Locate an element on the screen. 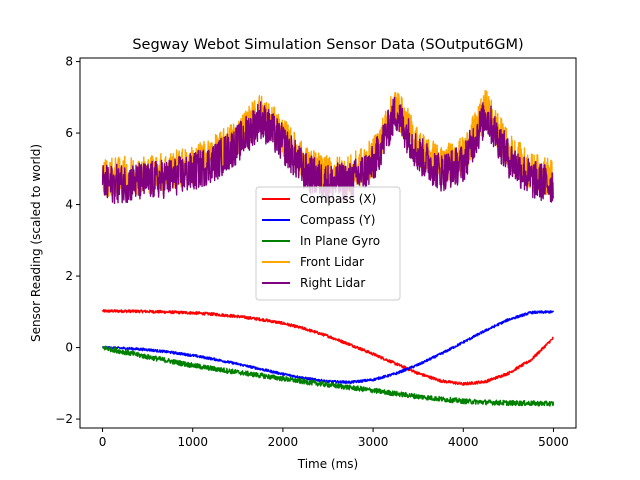  y-tick-label: 2 is located at coordinates (69, 276).